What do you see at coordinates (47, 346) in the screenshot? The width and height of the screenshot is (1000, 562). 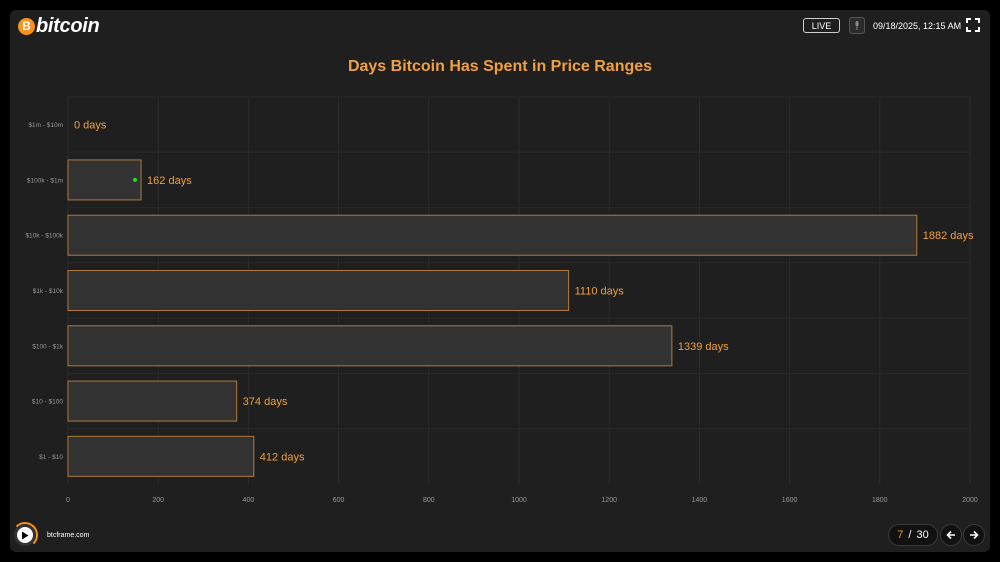 I see `y-tick-label: $100 - $1k` at bounding box center [47, 346].